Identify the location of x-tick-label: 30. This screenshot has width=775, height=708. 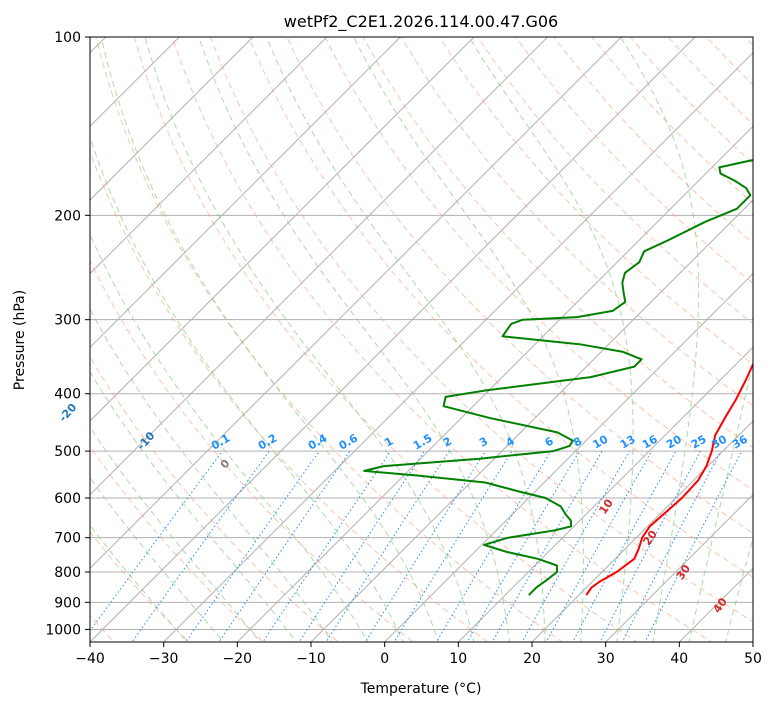
(606, 659).